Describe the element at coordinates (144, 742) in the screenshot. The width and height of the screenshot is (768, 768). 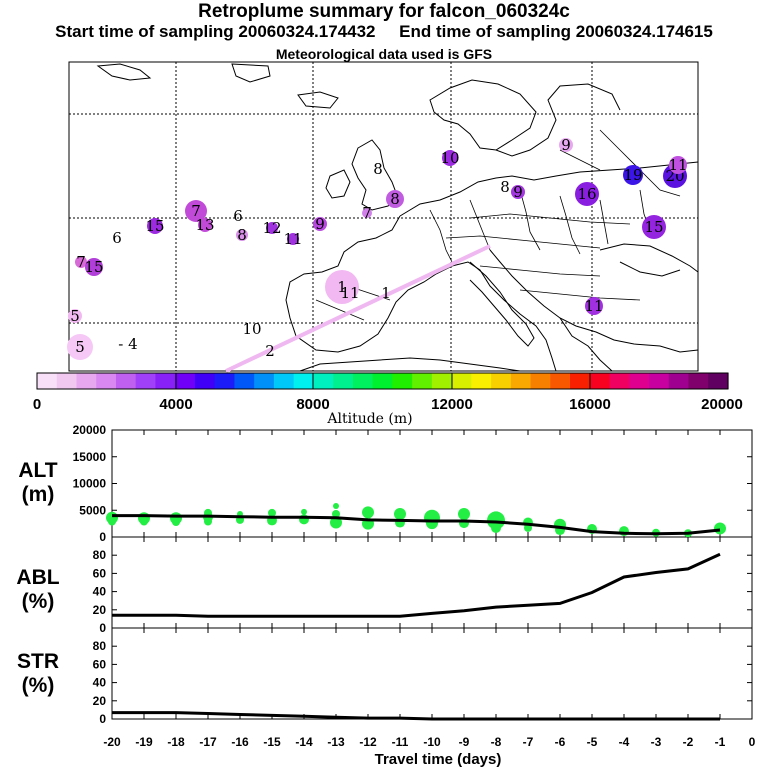
I see `x-tick-label: -19` at that location.